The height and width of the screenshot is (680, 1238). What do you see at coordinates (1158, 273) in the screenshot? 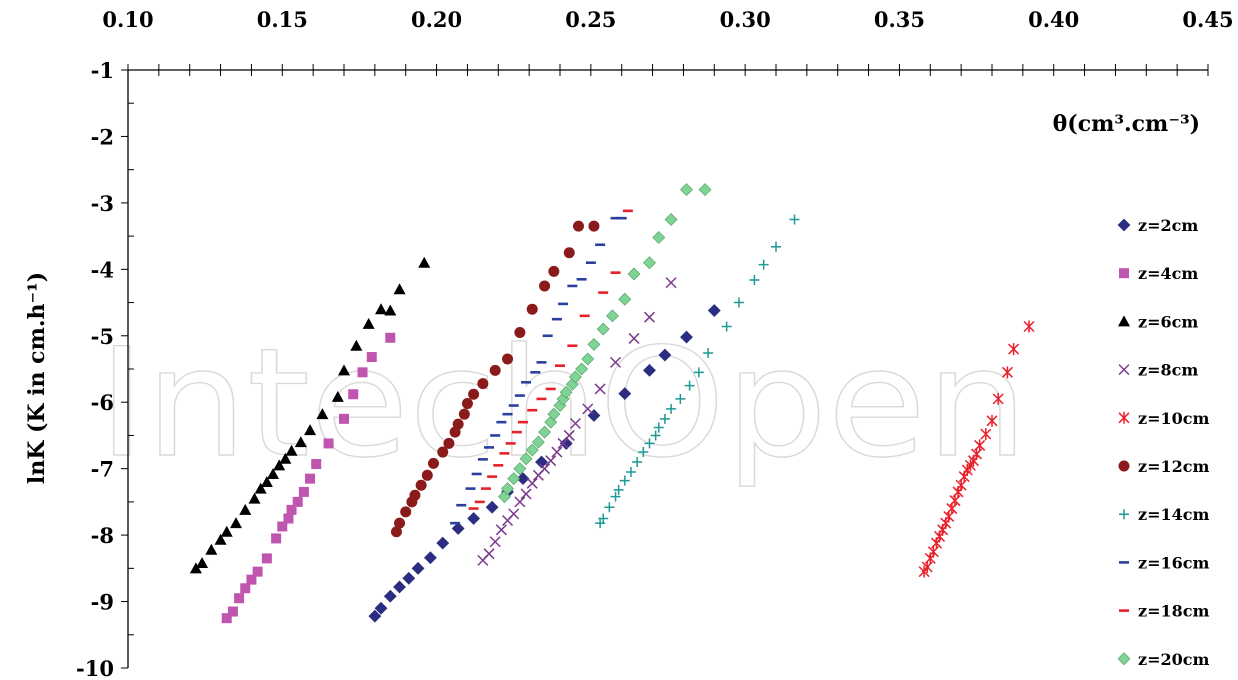
I see `legend-item: z=4cm` at bounding box center [1158, 273].